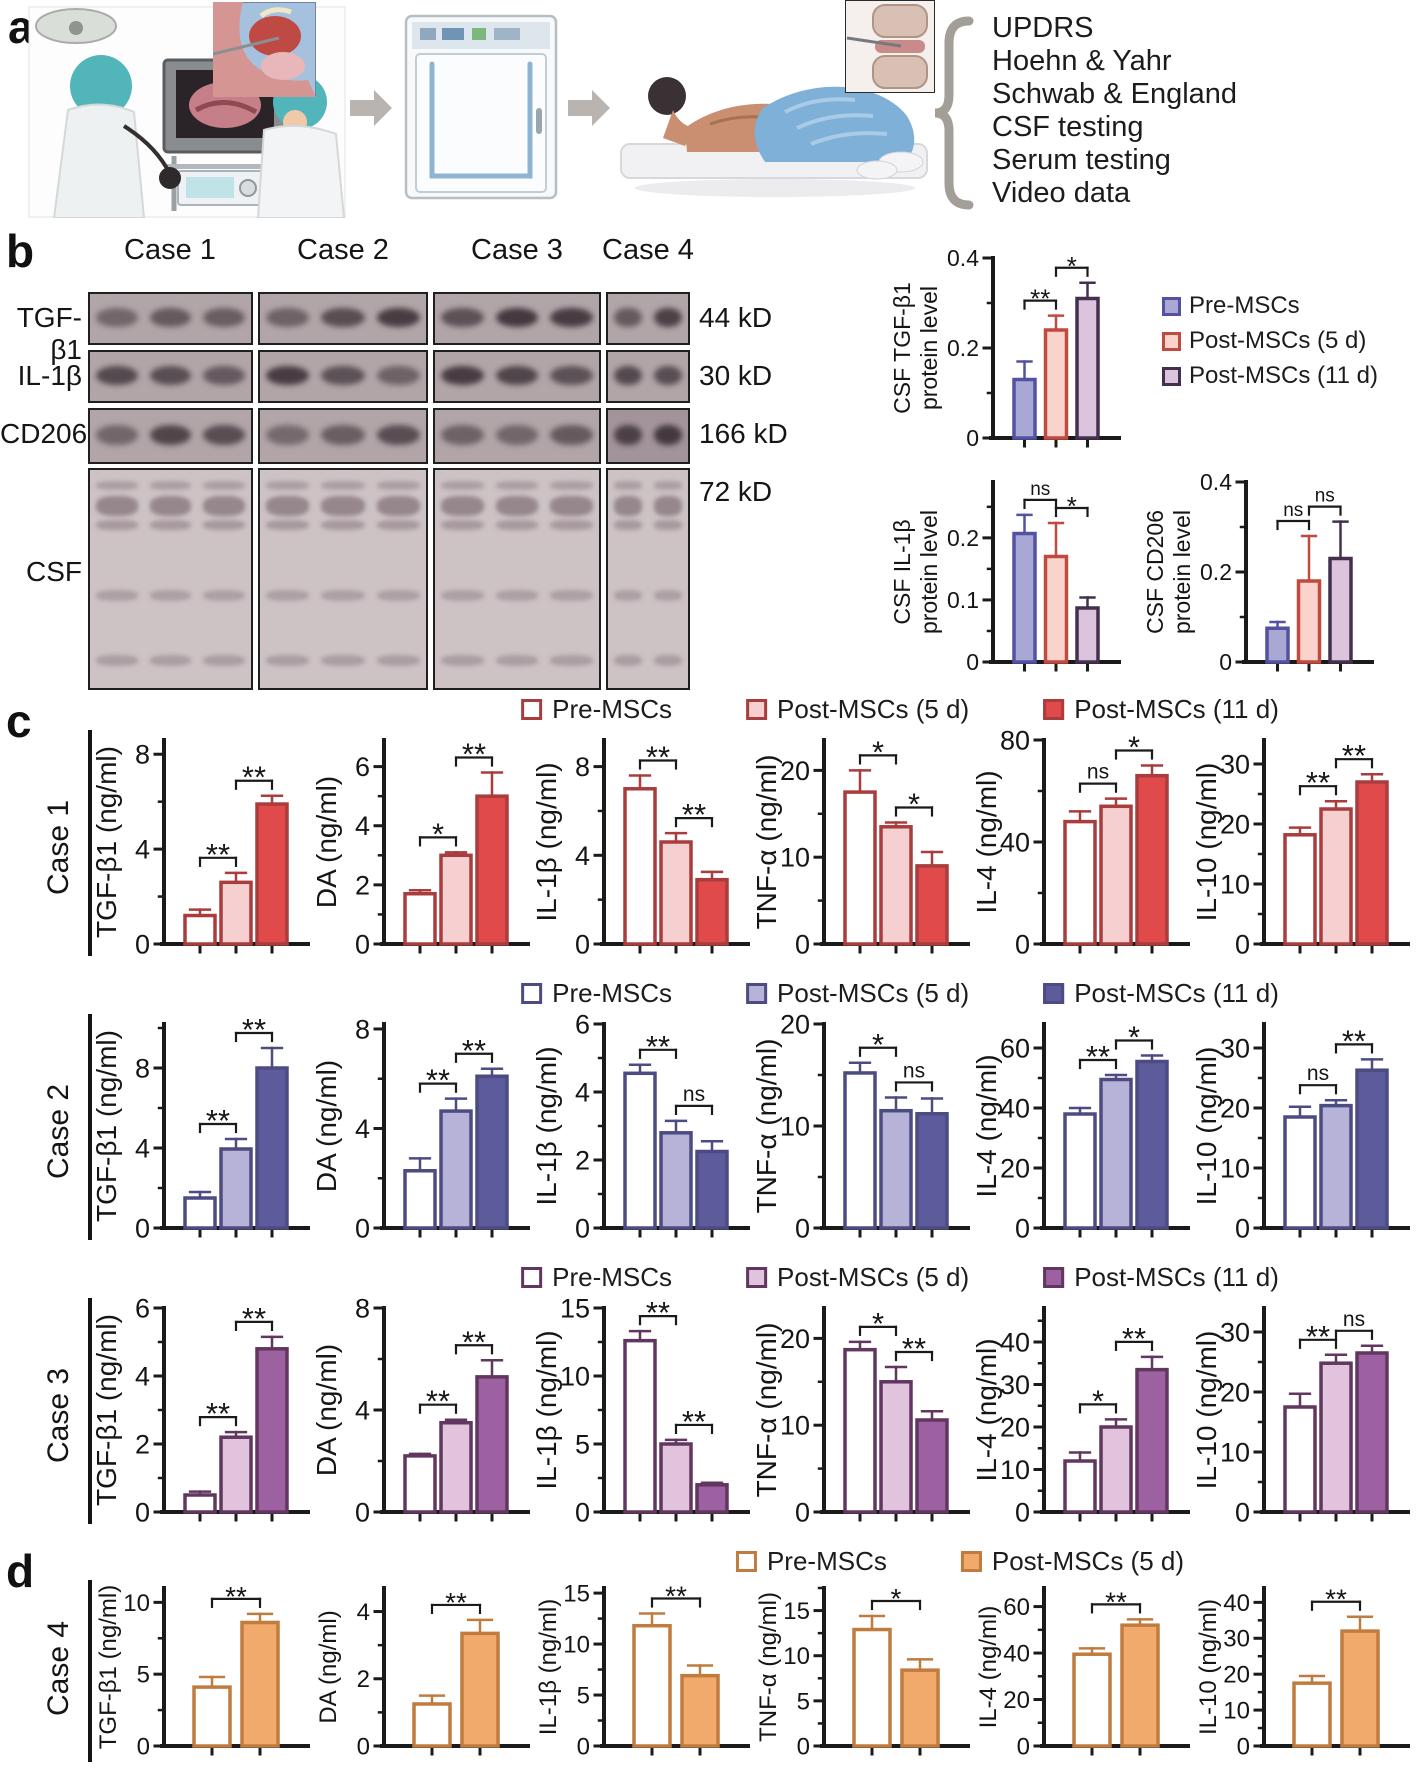  What do you see at coordinates (58, 1415) in the screenshot?
I see `case-row-label: Case 3` at bounding box center [58, 1415].